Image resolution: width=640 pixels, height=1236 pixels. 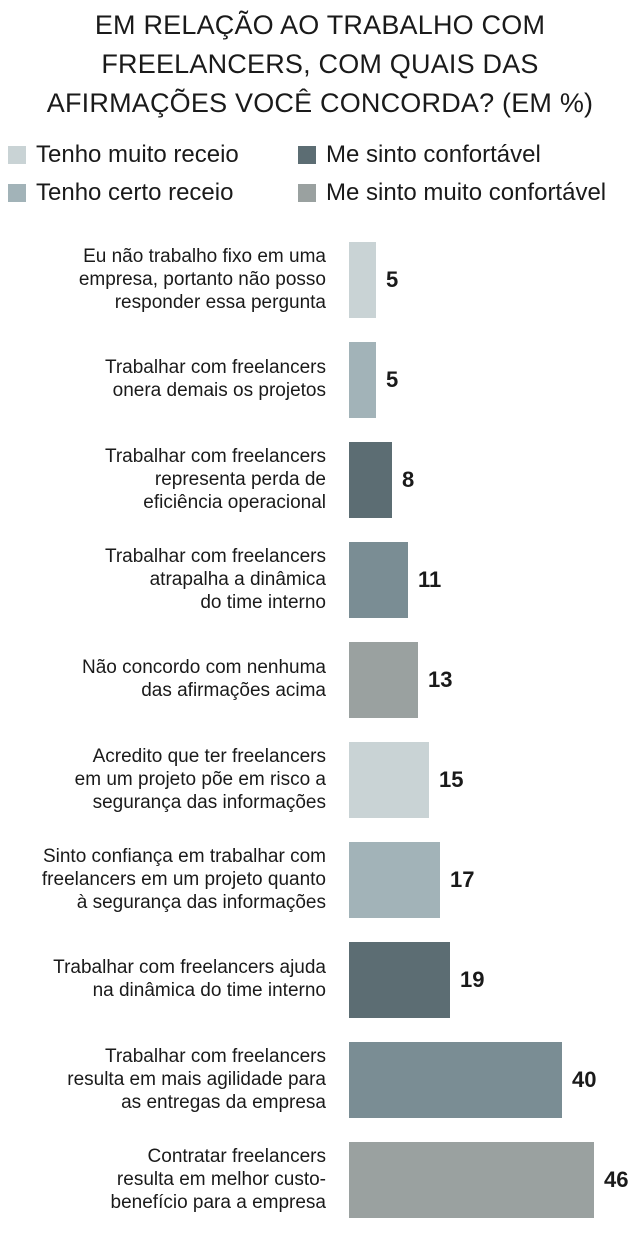 I want to click on bar-value-label: 8, so click(x=408, y=479).